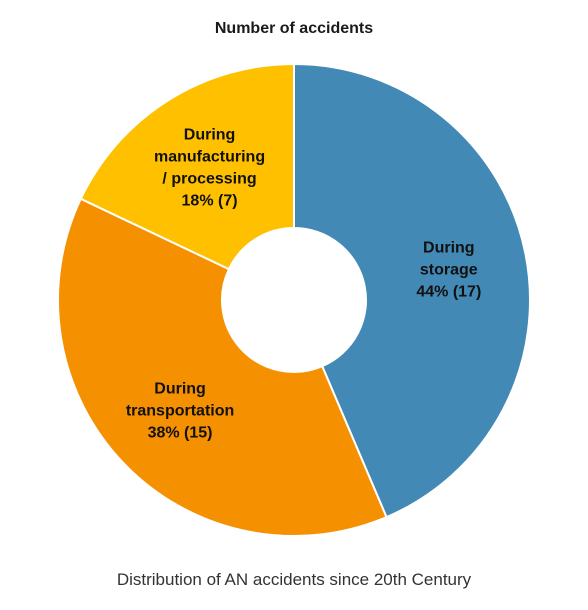  Describe the element at coordinates (210, 200) in the screenshot. I see `slice-label-line: 18% (7)` at that location.